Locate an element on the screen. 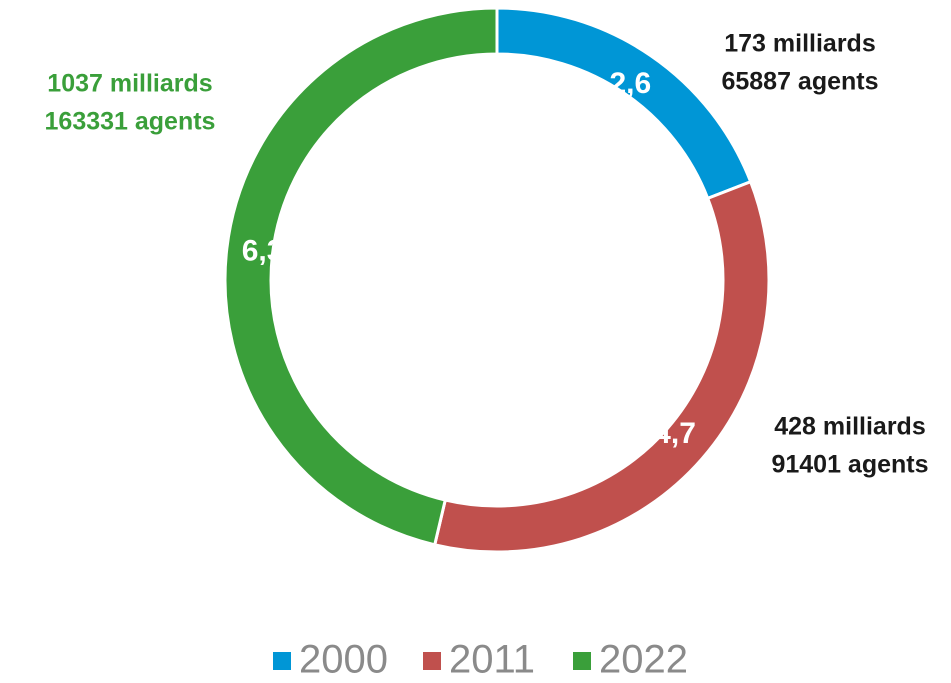 The height and width of the screenshot is (683, 951). annotation: 1037 milliards is located at coordinates (129, 84).